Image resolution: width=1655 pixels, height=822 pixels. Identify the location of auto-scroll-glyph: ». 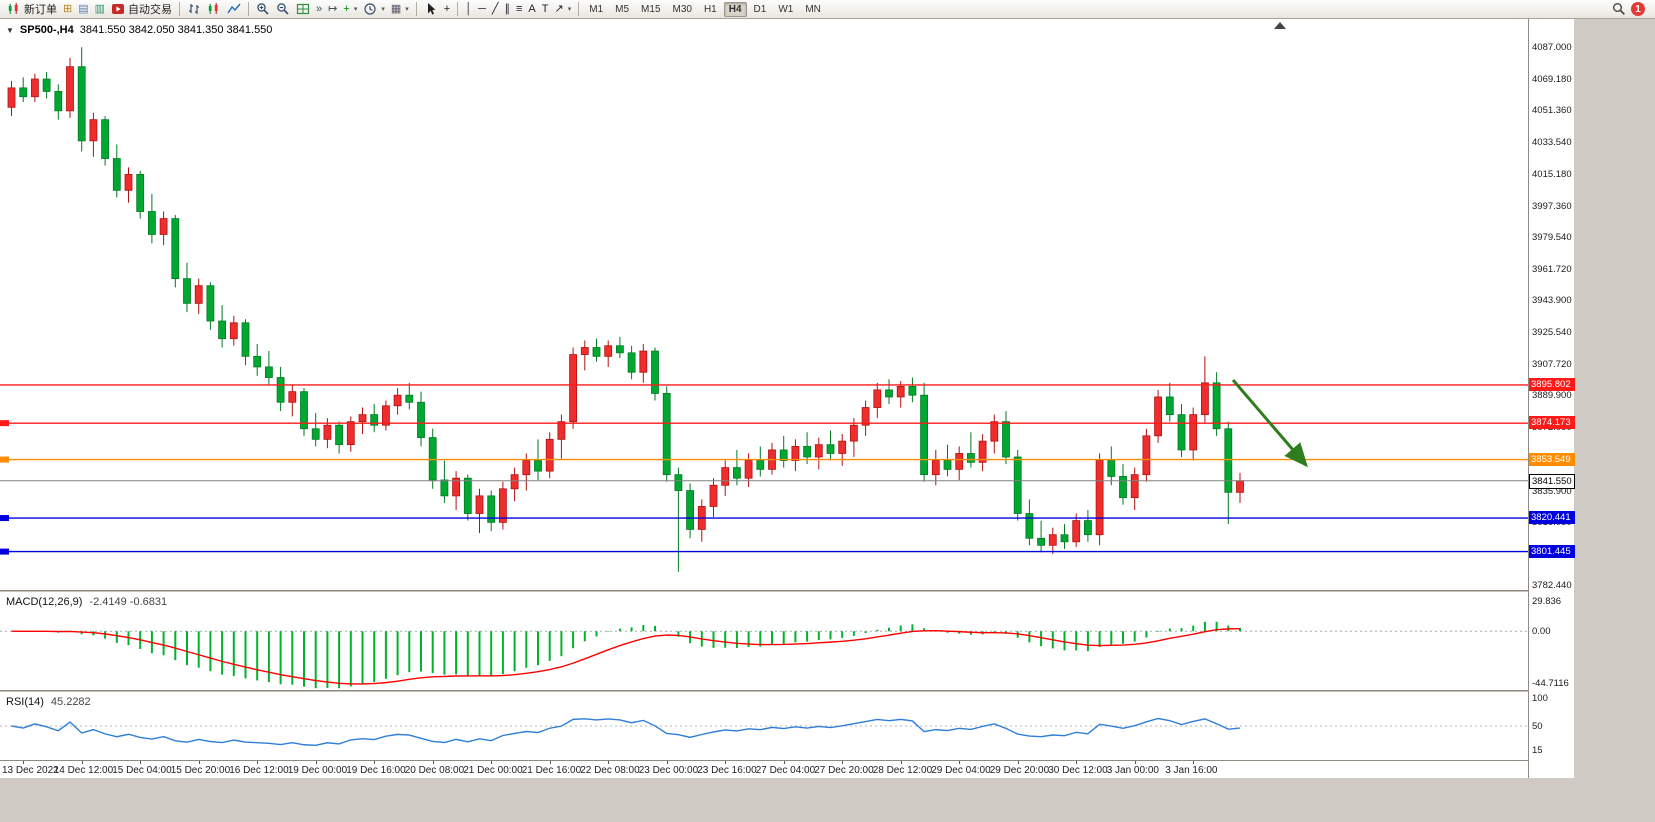
(319, 8).